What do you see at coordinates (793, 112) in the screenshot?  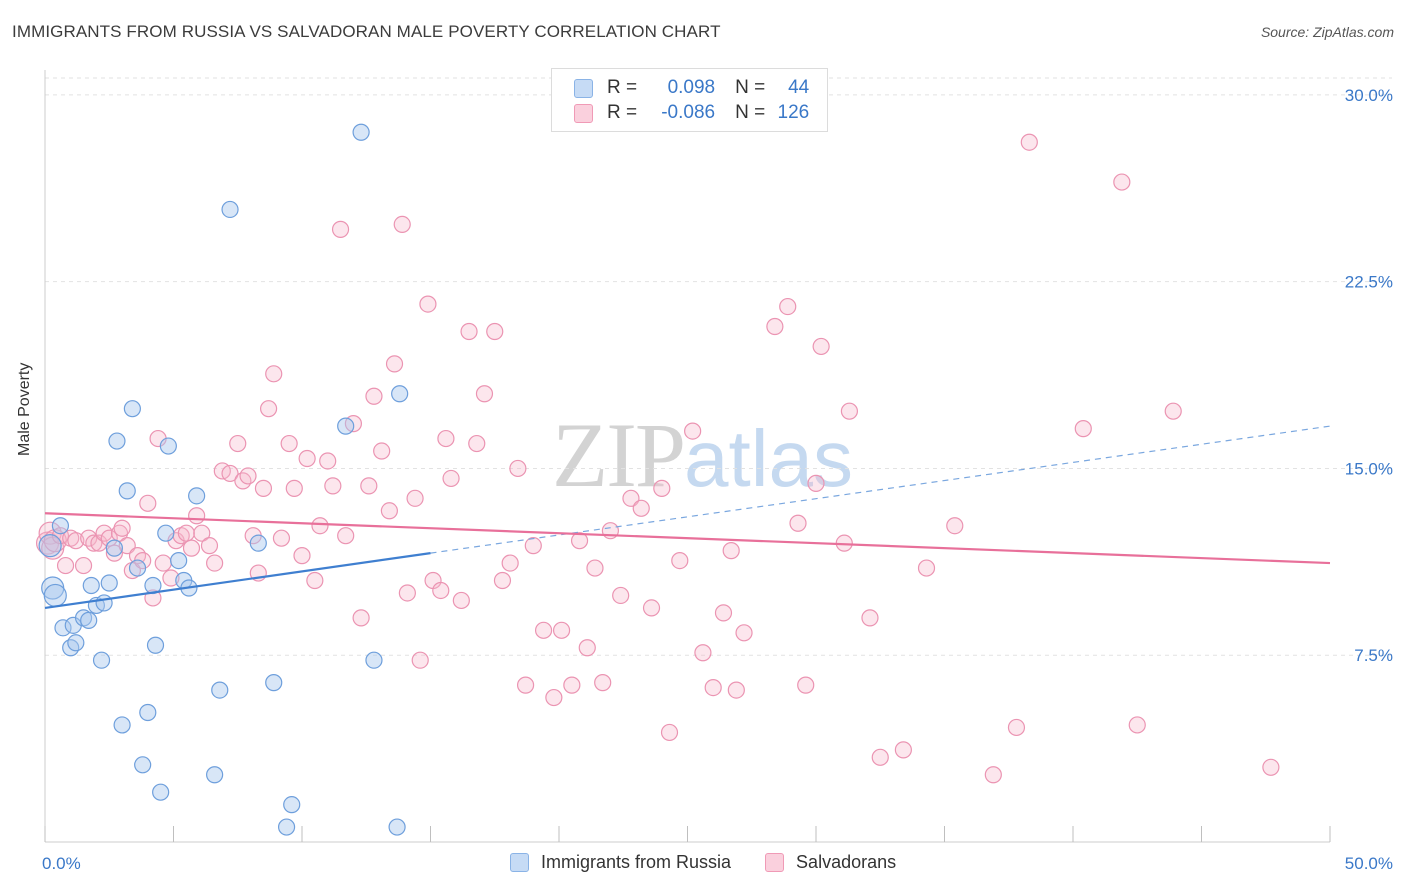 I see `n-value: 126` at bounding box center [793, 112].